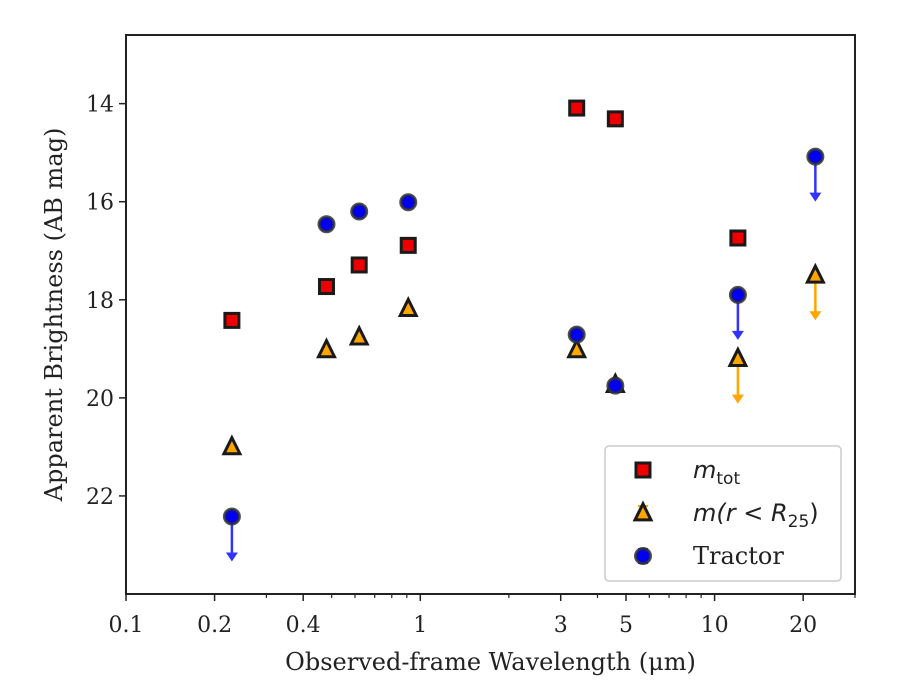  I want to click on legend-marker-mr25, so click(643, 511).